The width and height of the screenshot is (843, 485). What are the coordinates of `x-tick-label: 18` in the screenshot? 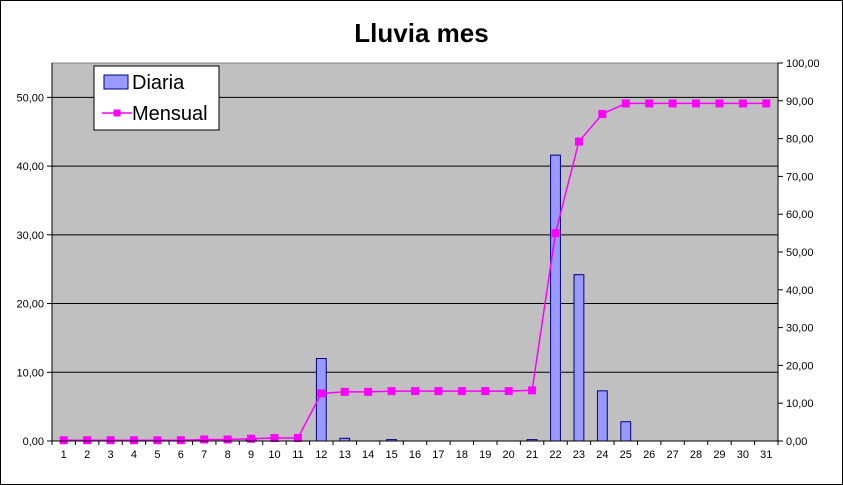 It's located at (462, 455).